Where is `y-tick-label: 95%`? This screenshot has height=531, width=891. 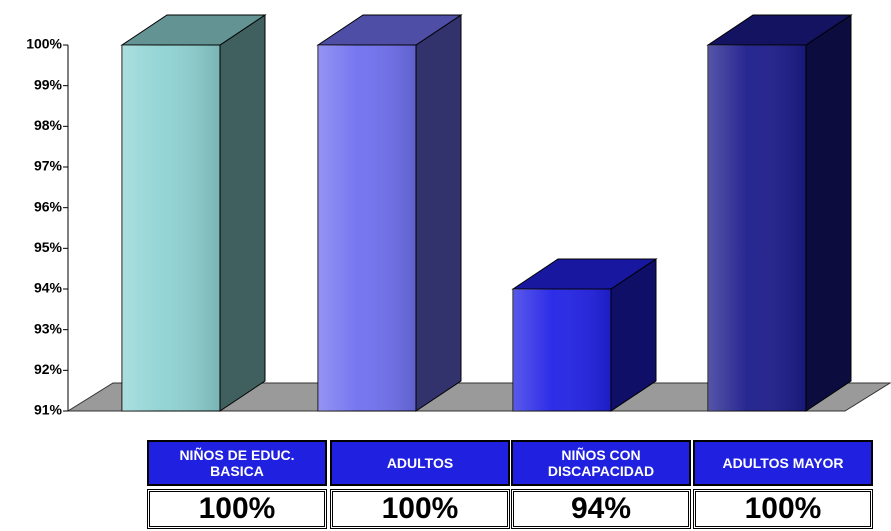
y-tick-label: 95% is located at coordinates (48, 247).